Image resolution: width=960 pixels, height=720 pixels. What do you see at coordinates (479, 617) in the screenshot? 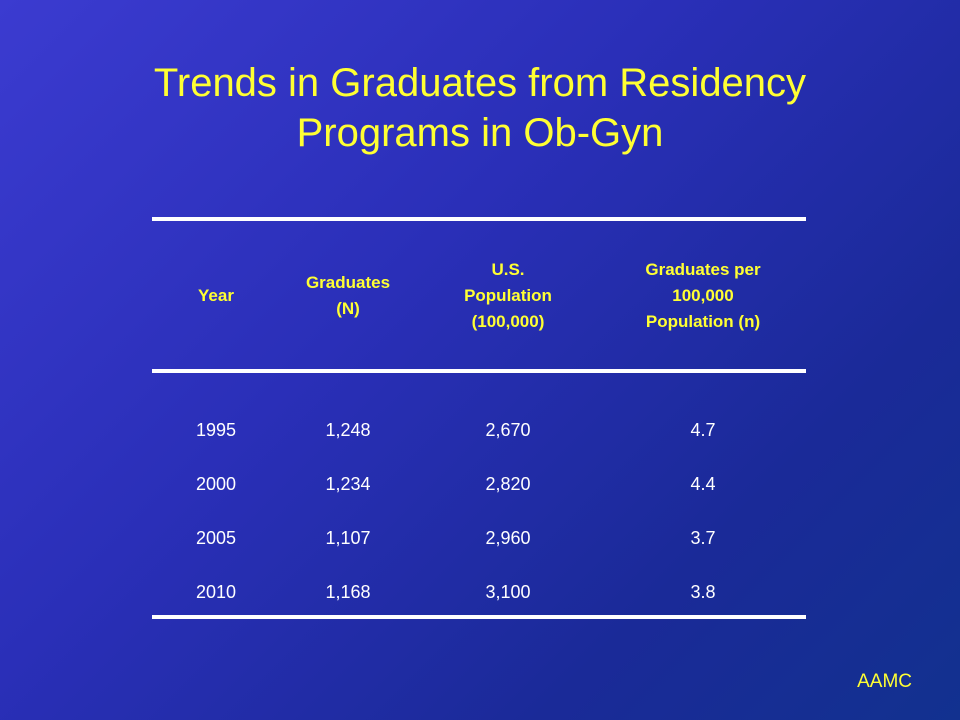
I see `table-bottom-rule` at bounding box center [479, 617].